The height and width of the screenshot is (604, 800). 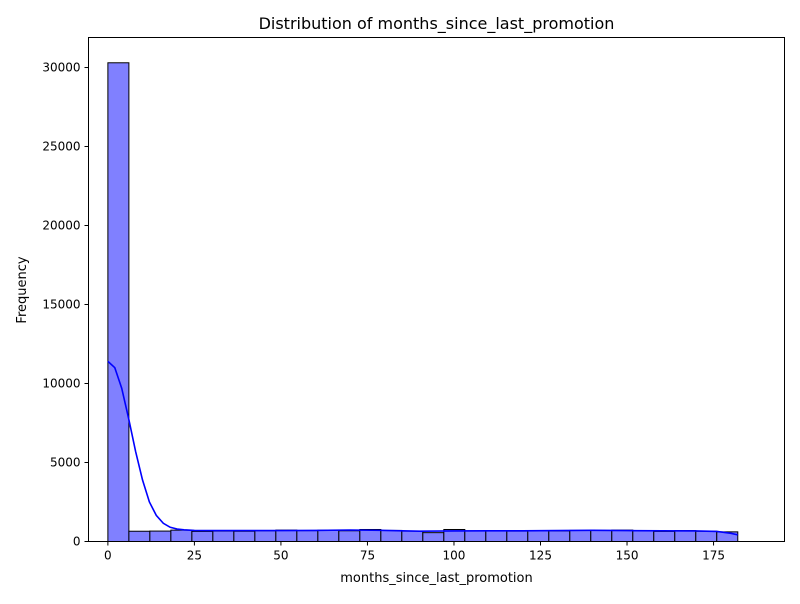 I want to click on y-tick-label: 10000, so click(x=61, y=384).